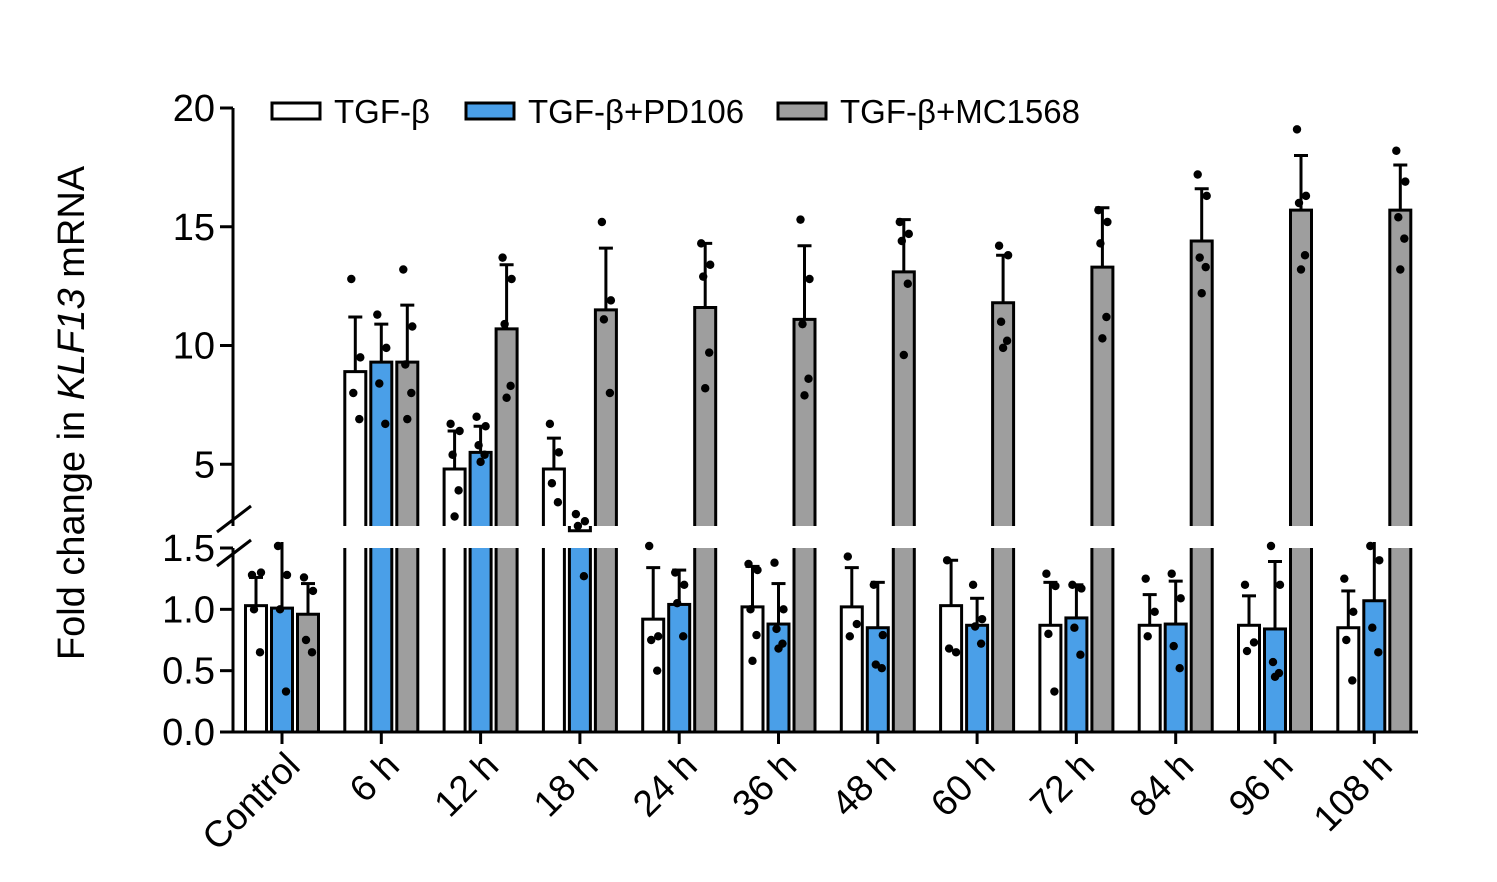 The image size is (1497, 882). Describe the element at coordinates (188, 610) in the screenshot. I see `y-tick-label: 1.0` at that location.